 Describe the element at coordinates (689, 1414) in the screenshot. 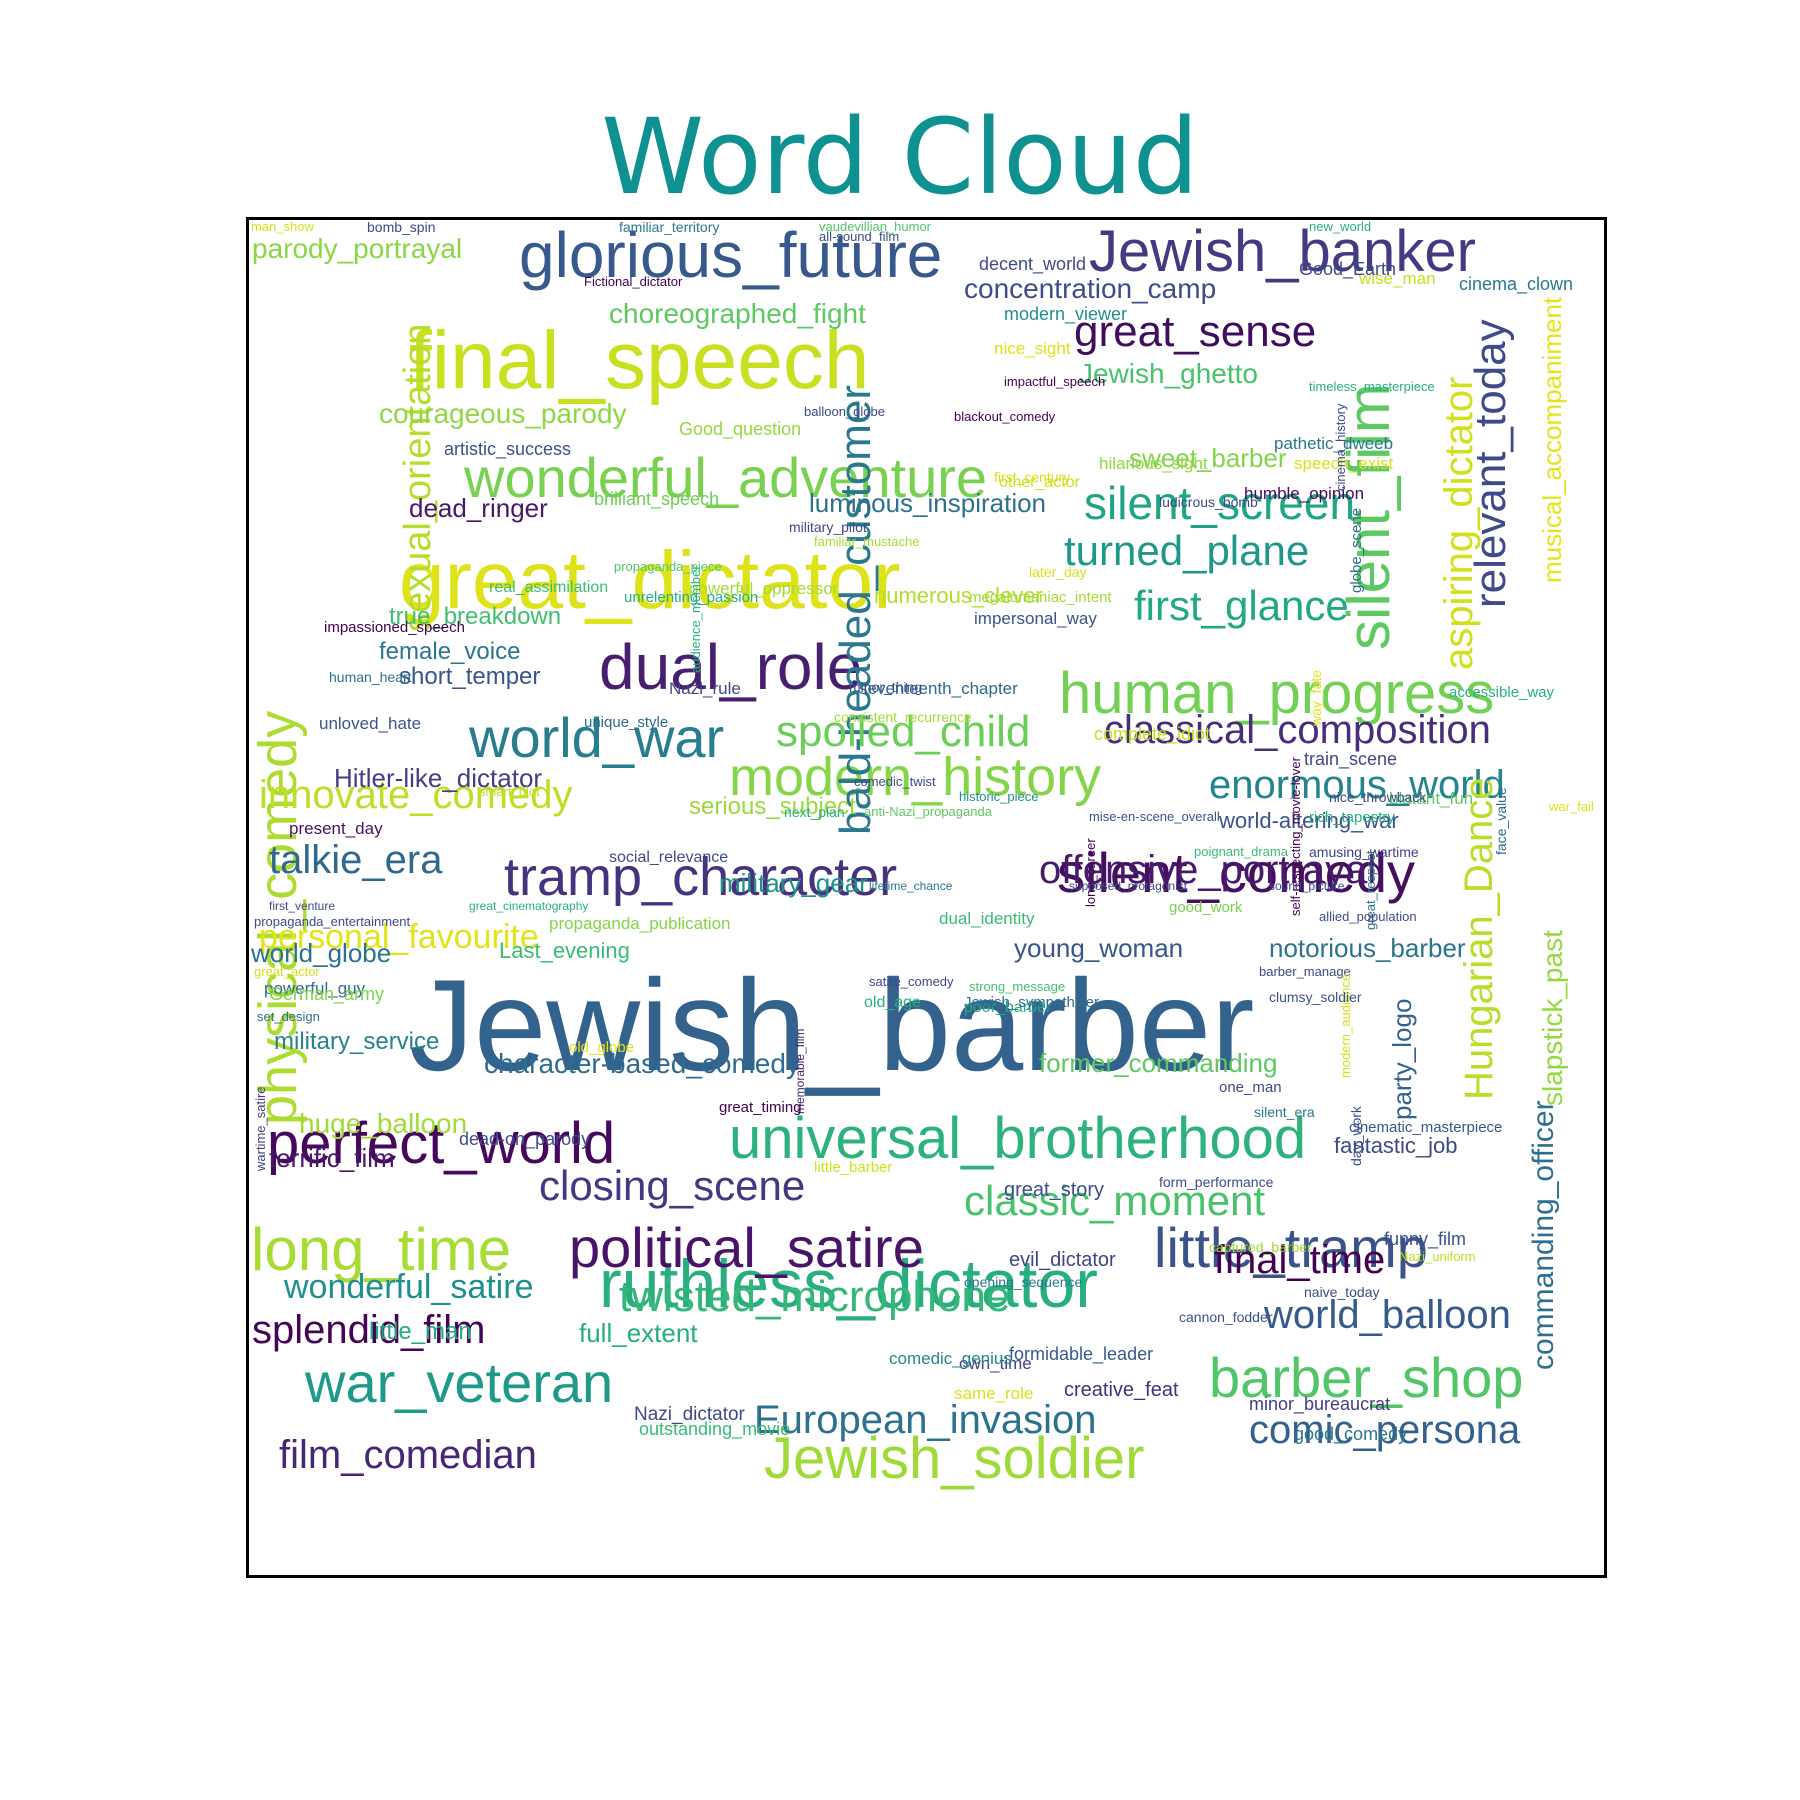

I see `word-100: Nazi_dictator` at that location.